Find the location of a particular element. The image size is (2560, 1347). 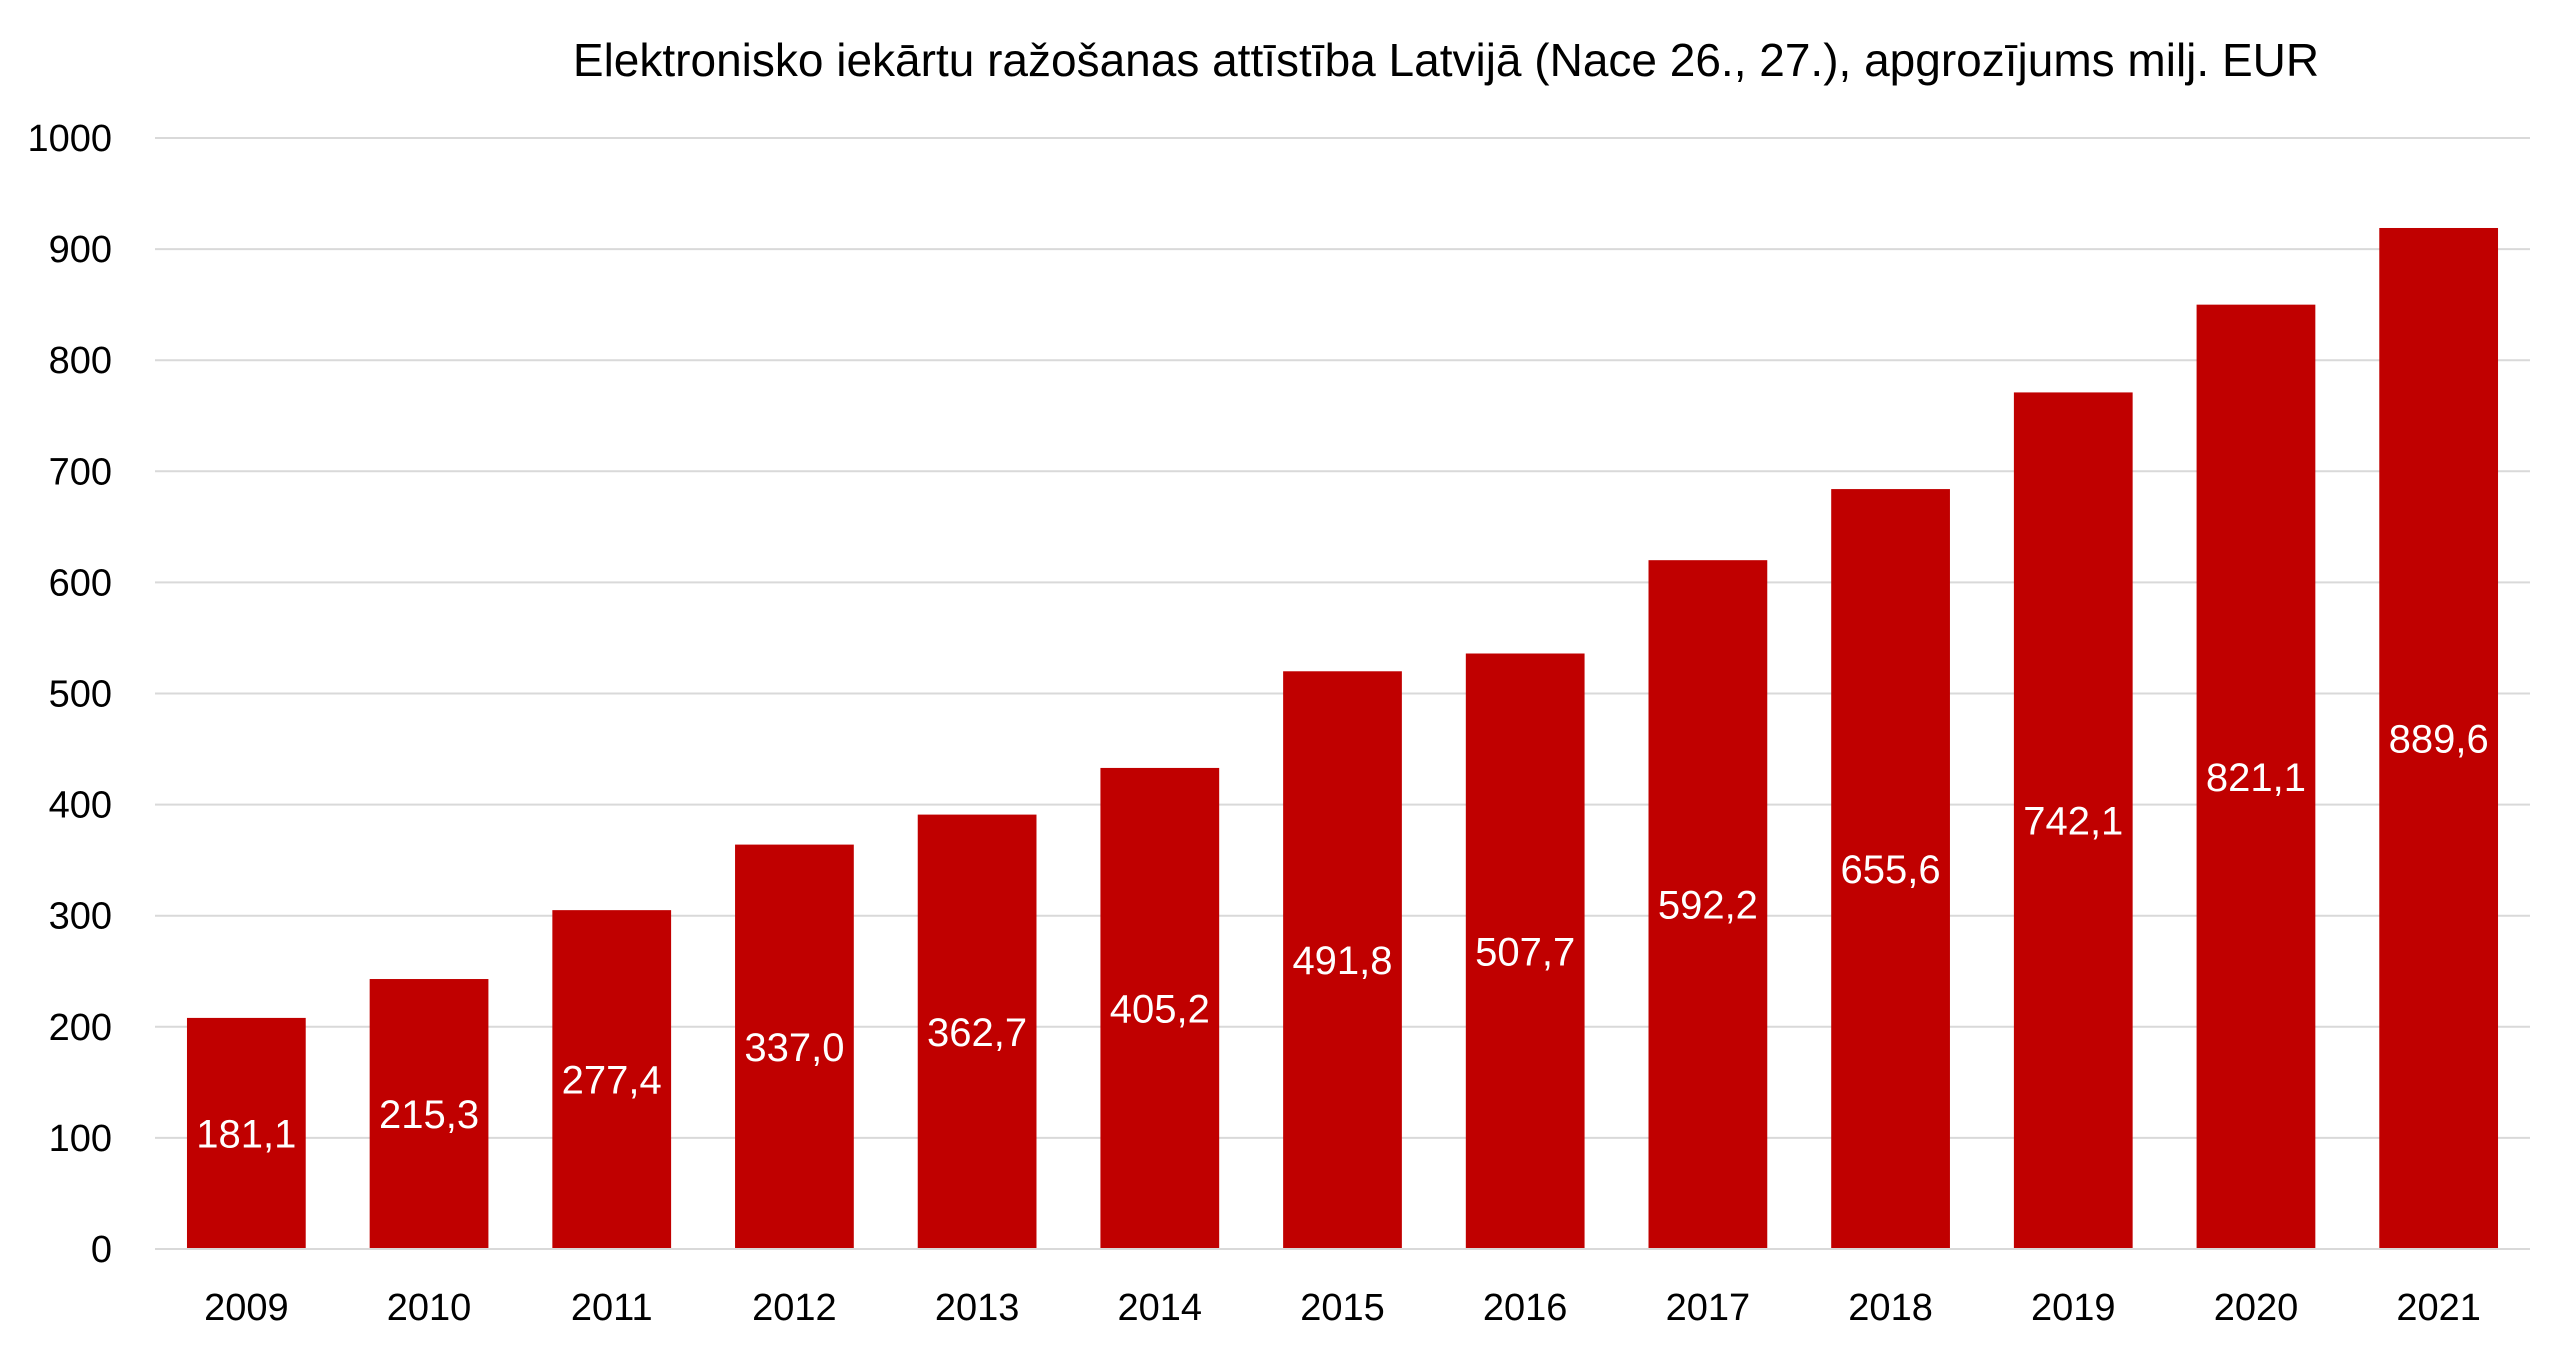

y-tick-label: 0 is located at coordinates (101, 1250).